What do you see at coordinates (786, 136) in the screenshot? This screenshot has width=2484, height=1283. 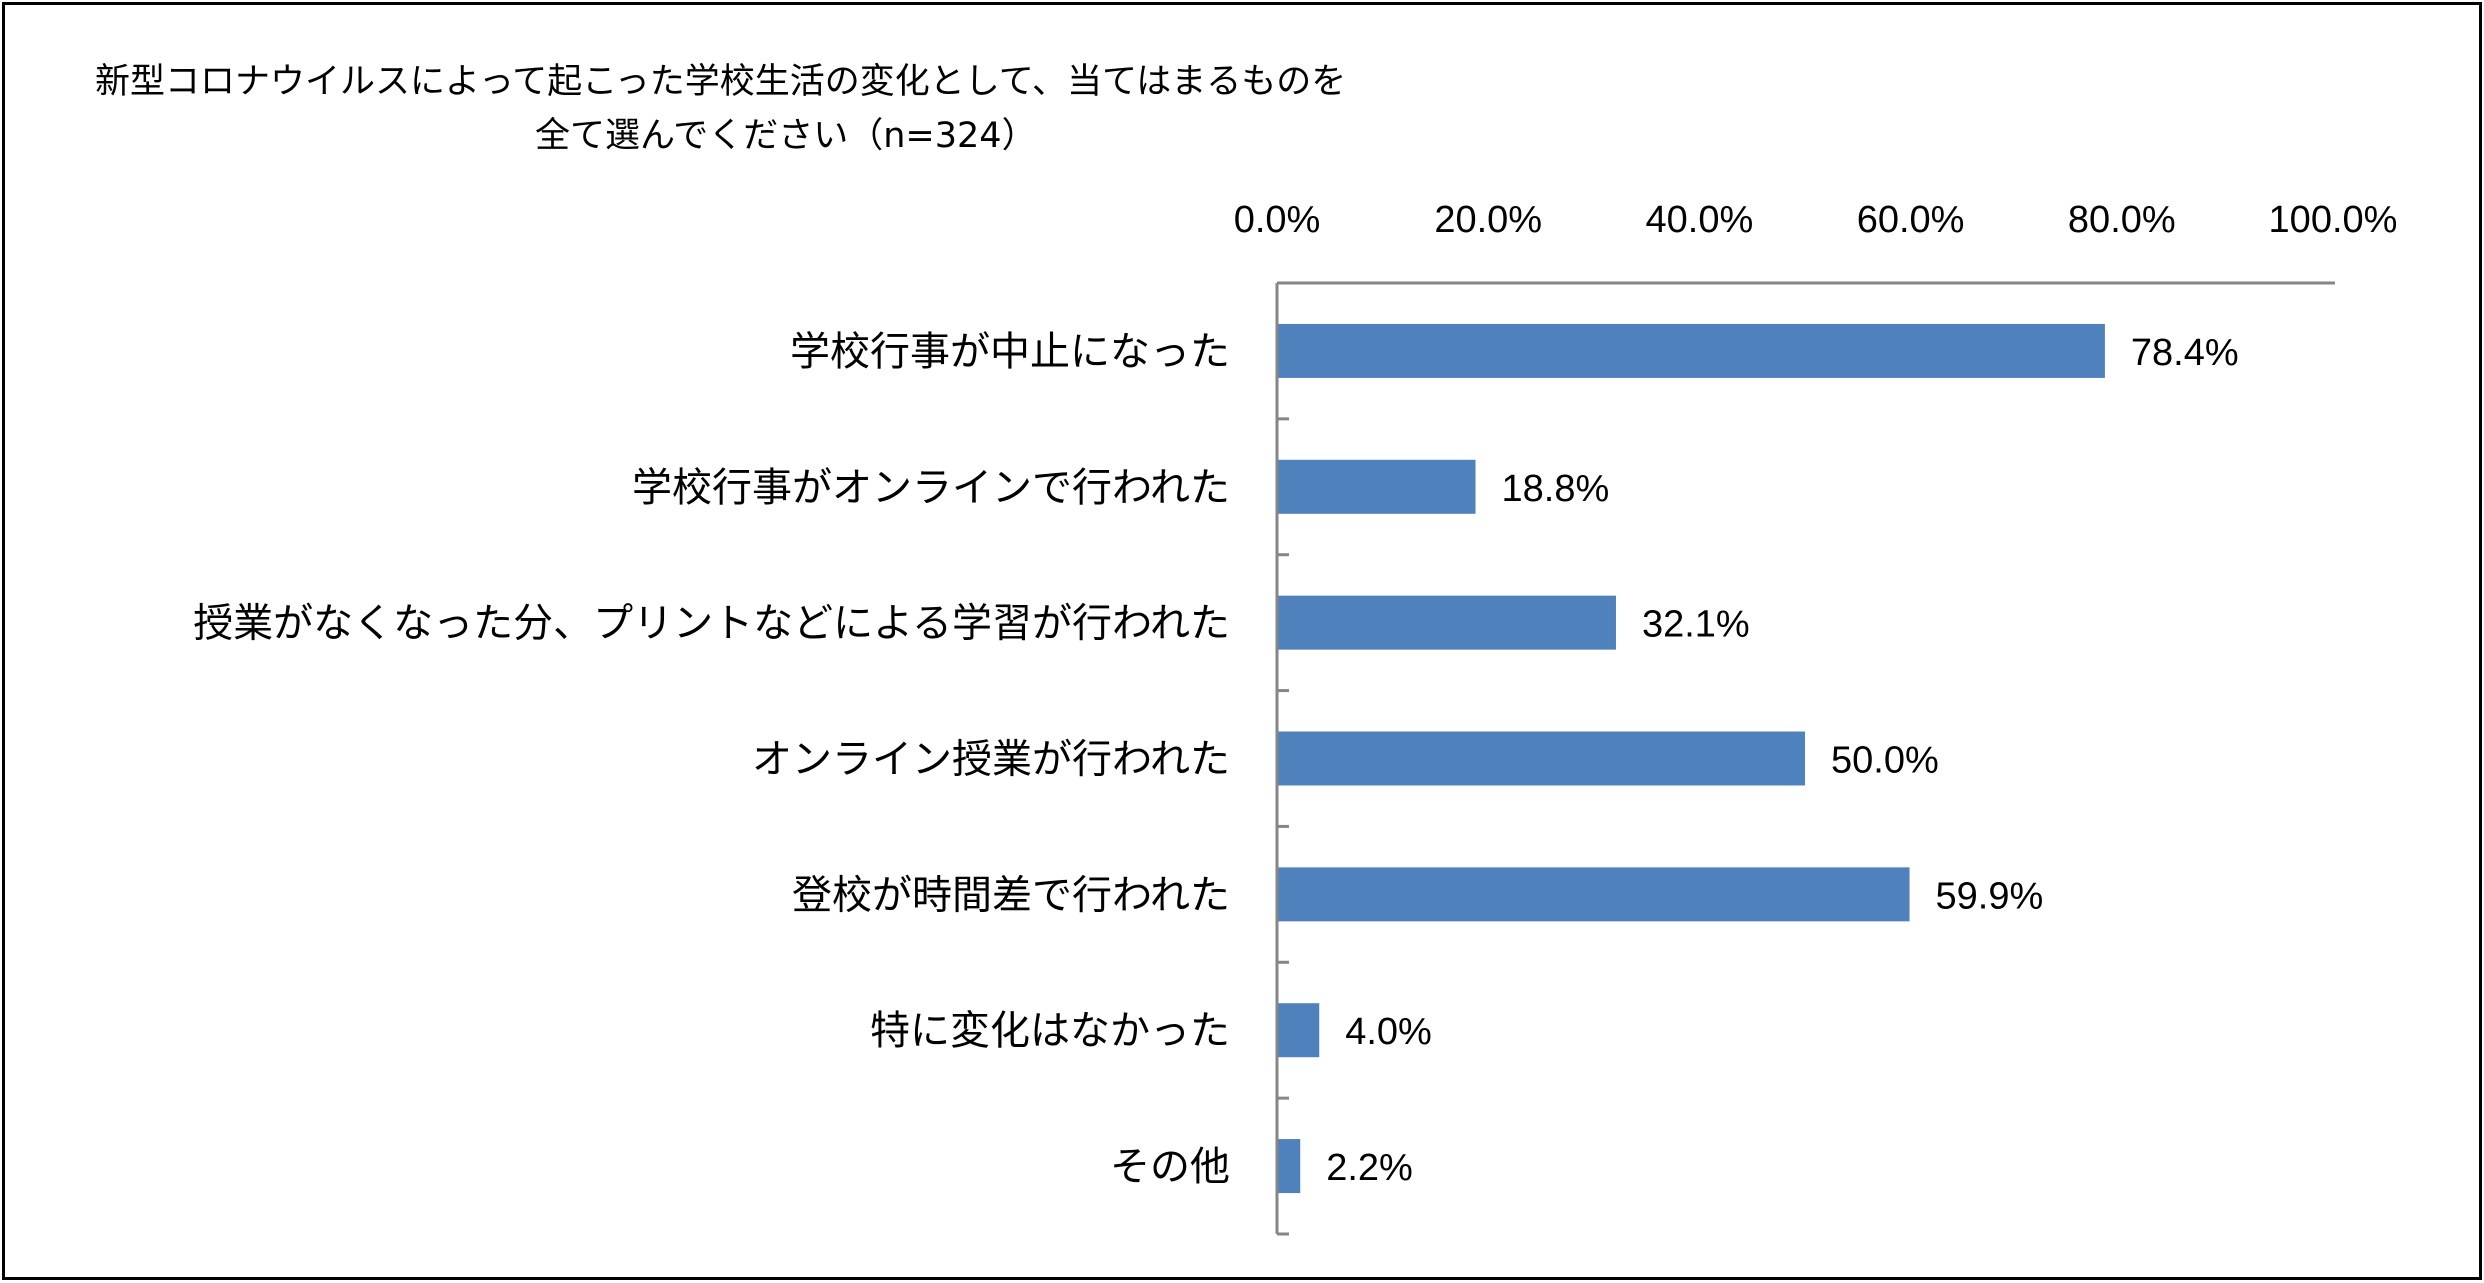 I see `chart-title-line-2: 全て選んでください（n=324）` at bounding box center [786, 136].